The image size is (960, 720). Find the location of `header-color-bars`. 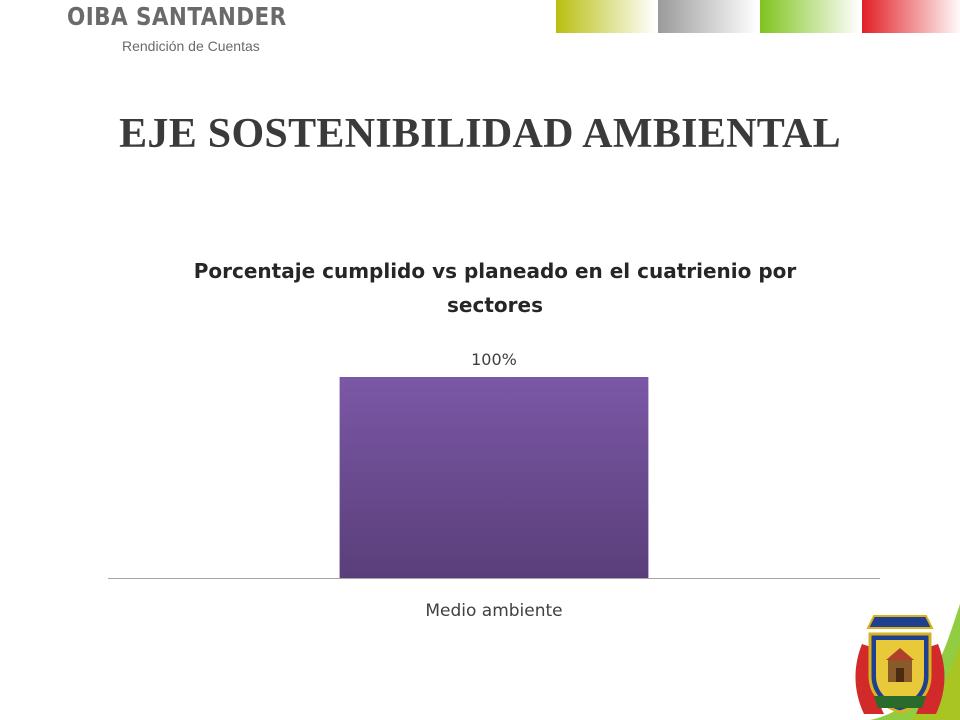

header-color-bars is located at coordinates (758, 16).